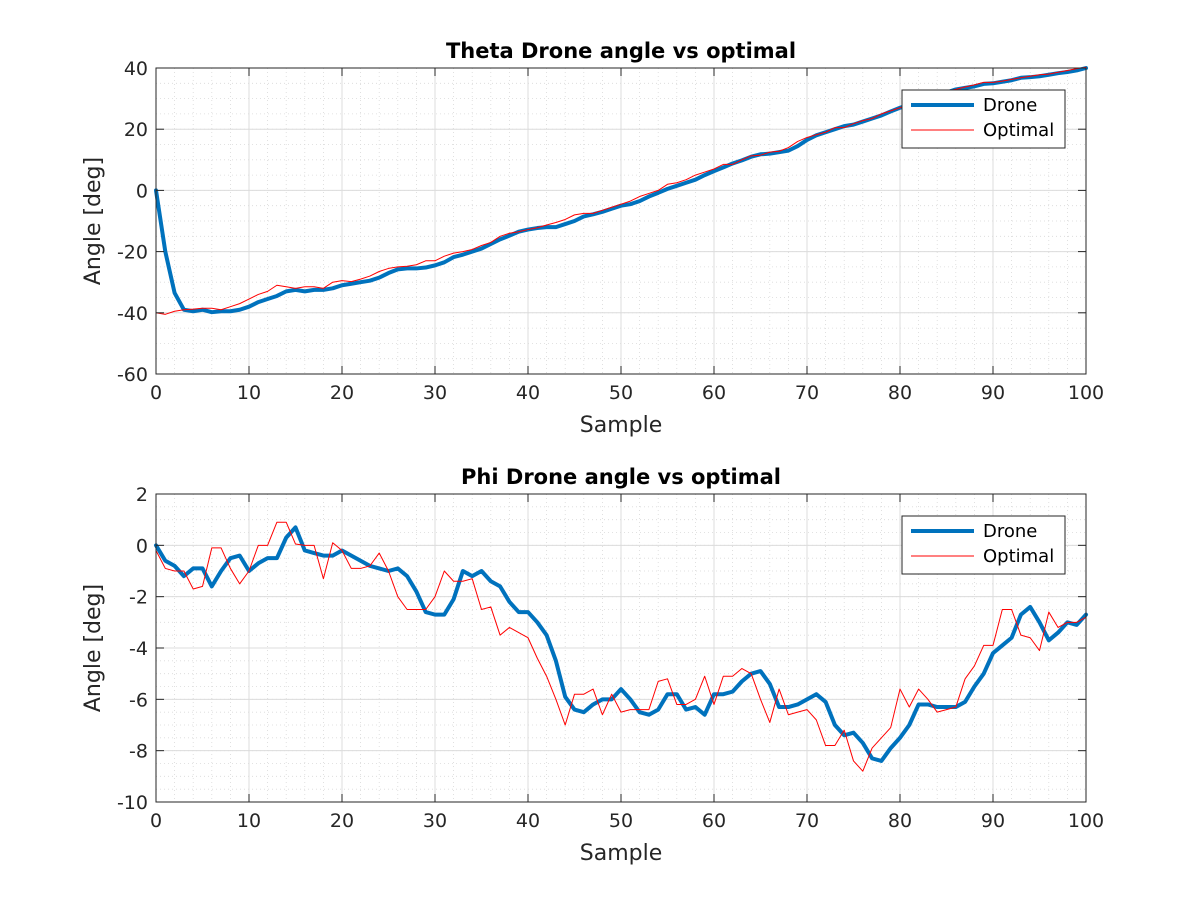 The image size is (1200, 900). I want to click on chart-title: Theta Drone angle vs optimal, so click(621, 51).